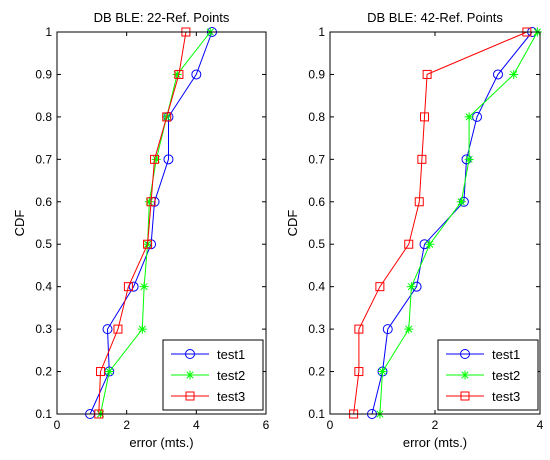 Image resolution: width=550 pixels, height=460 pixels. I want to click on chart-title: DB BLE: 42-Ref. Points, so click(435, 17).